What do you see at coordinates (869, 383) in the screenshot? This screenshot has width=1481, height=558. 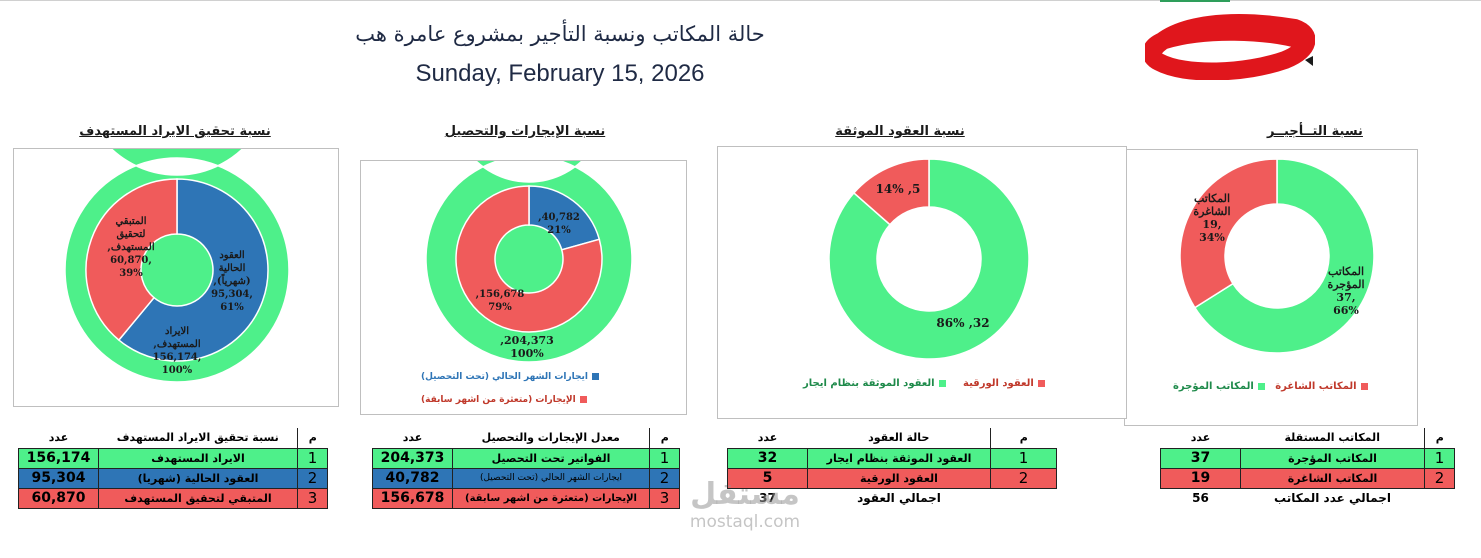 I see `legend-label-documented: العقود الموثقة بنظام ايجار` at bounding box center [869, 383].